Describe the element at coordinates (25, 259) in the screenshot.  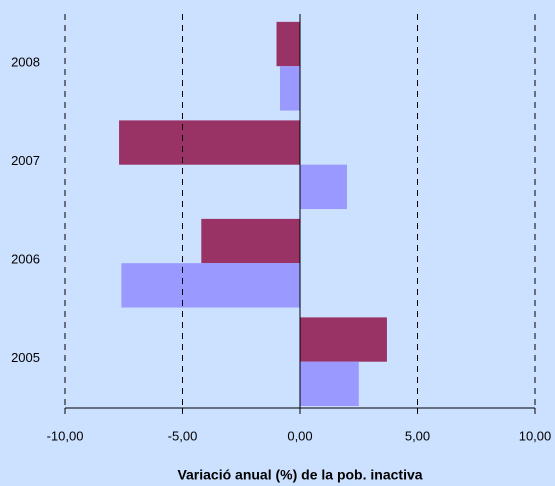
I see `y-tick-label: 2006` at that location.